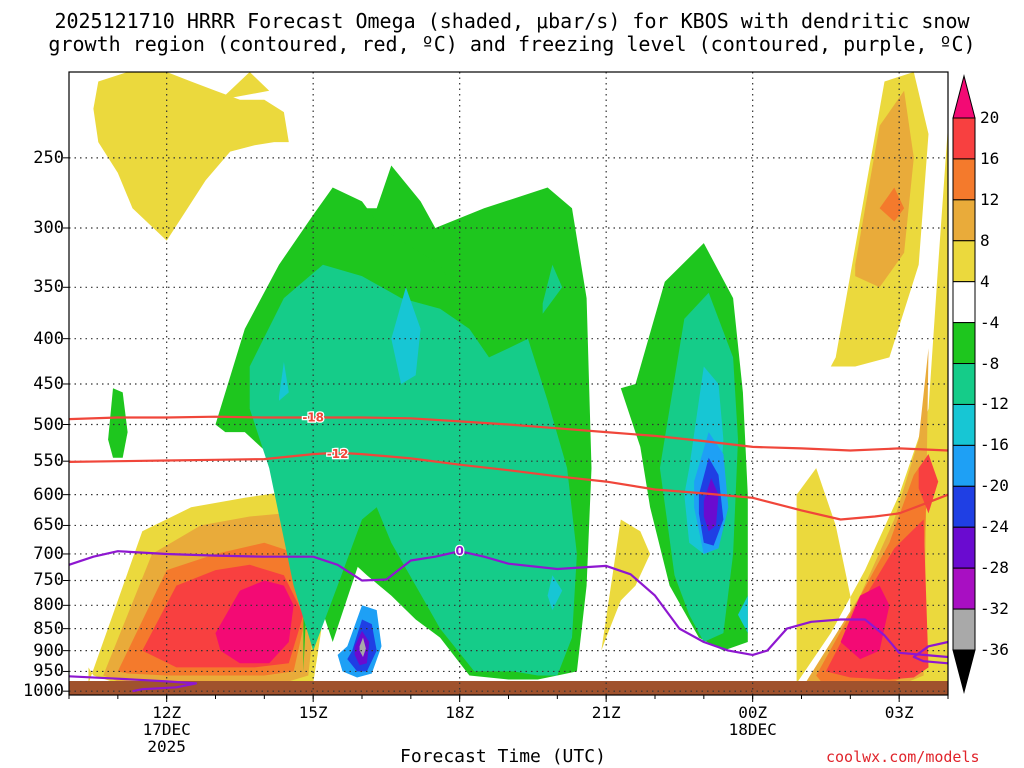 The image size is (1024, 768). I want to click on colorbar-max-arrow, so click(964, 96).